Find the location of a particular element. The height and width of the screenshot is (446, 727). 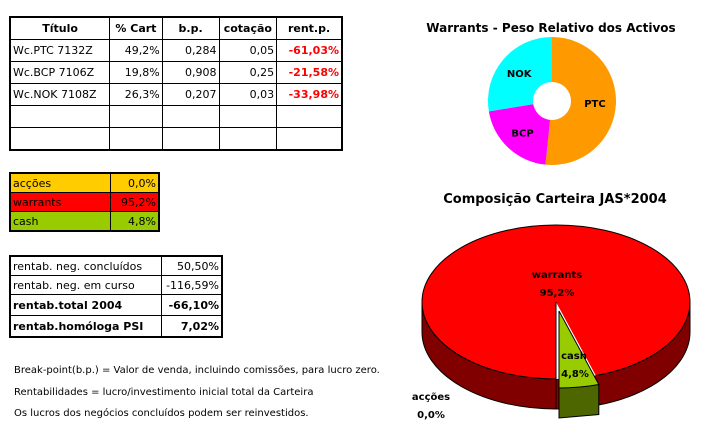

donut-slice-ptc is located at coordinates (581, 101).